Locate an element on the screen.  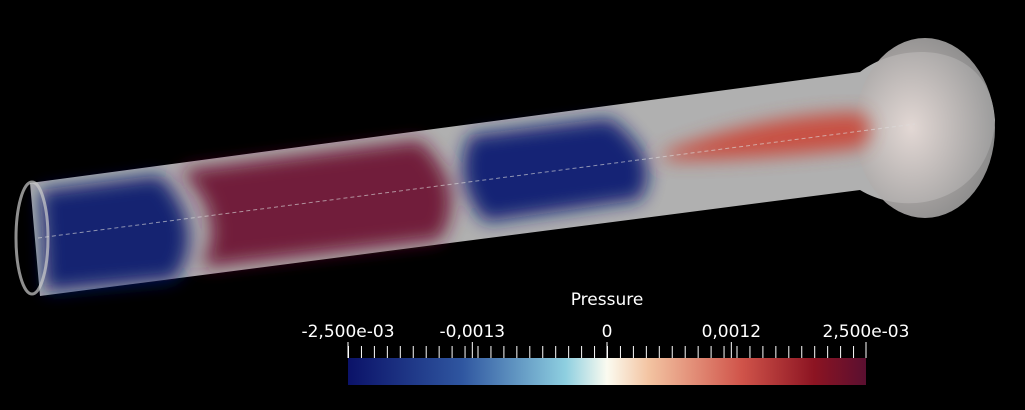
tick-label: -2,500e-03 is located at coordinates (347, 332).